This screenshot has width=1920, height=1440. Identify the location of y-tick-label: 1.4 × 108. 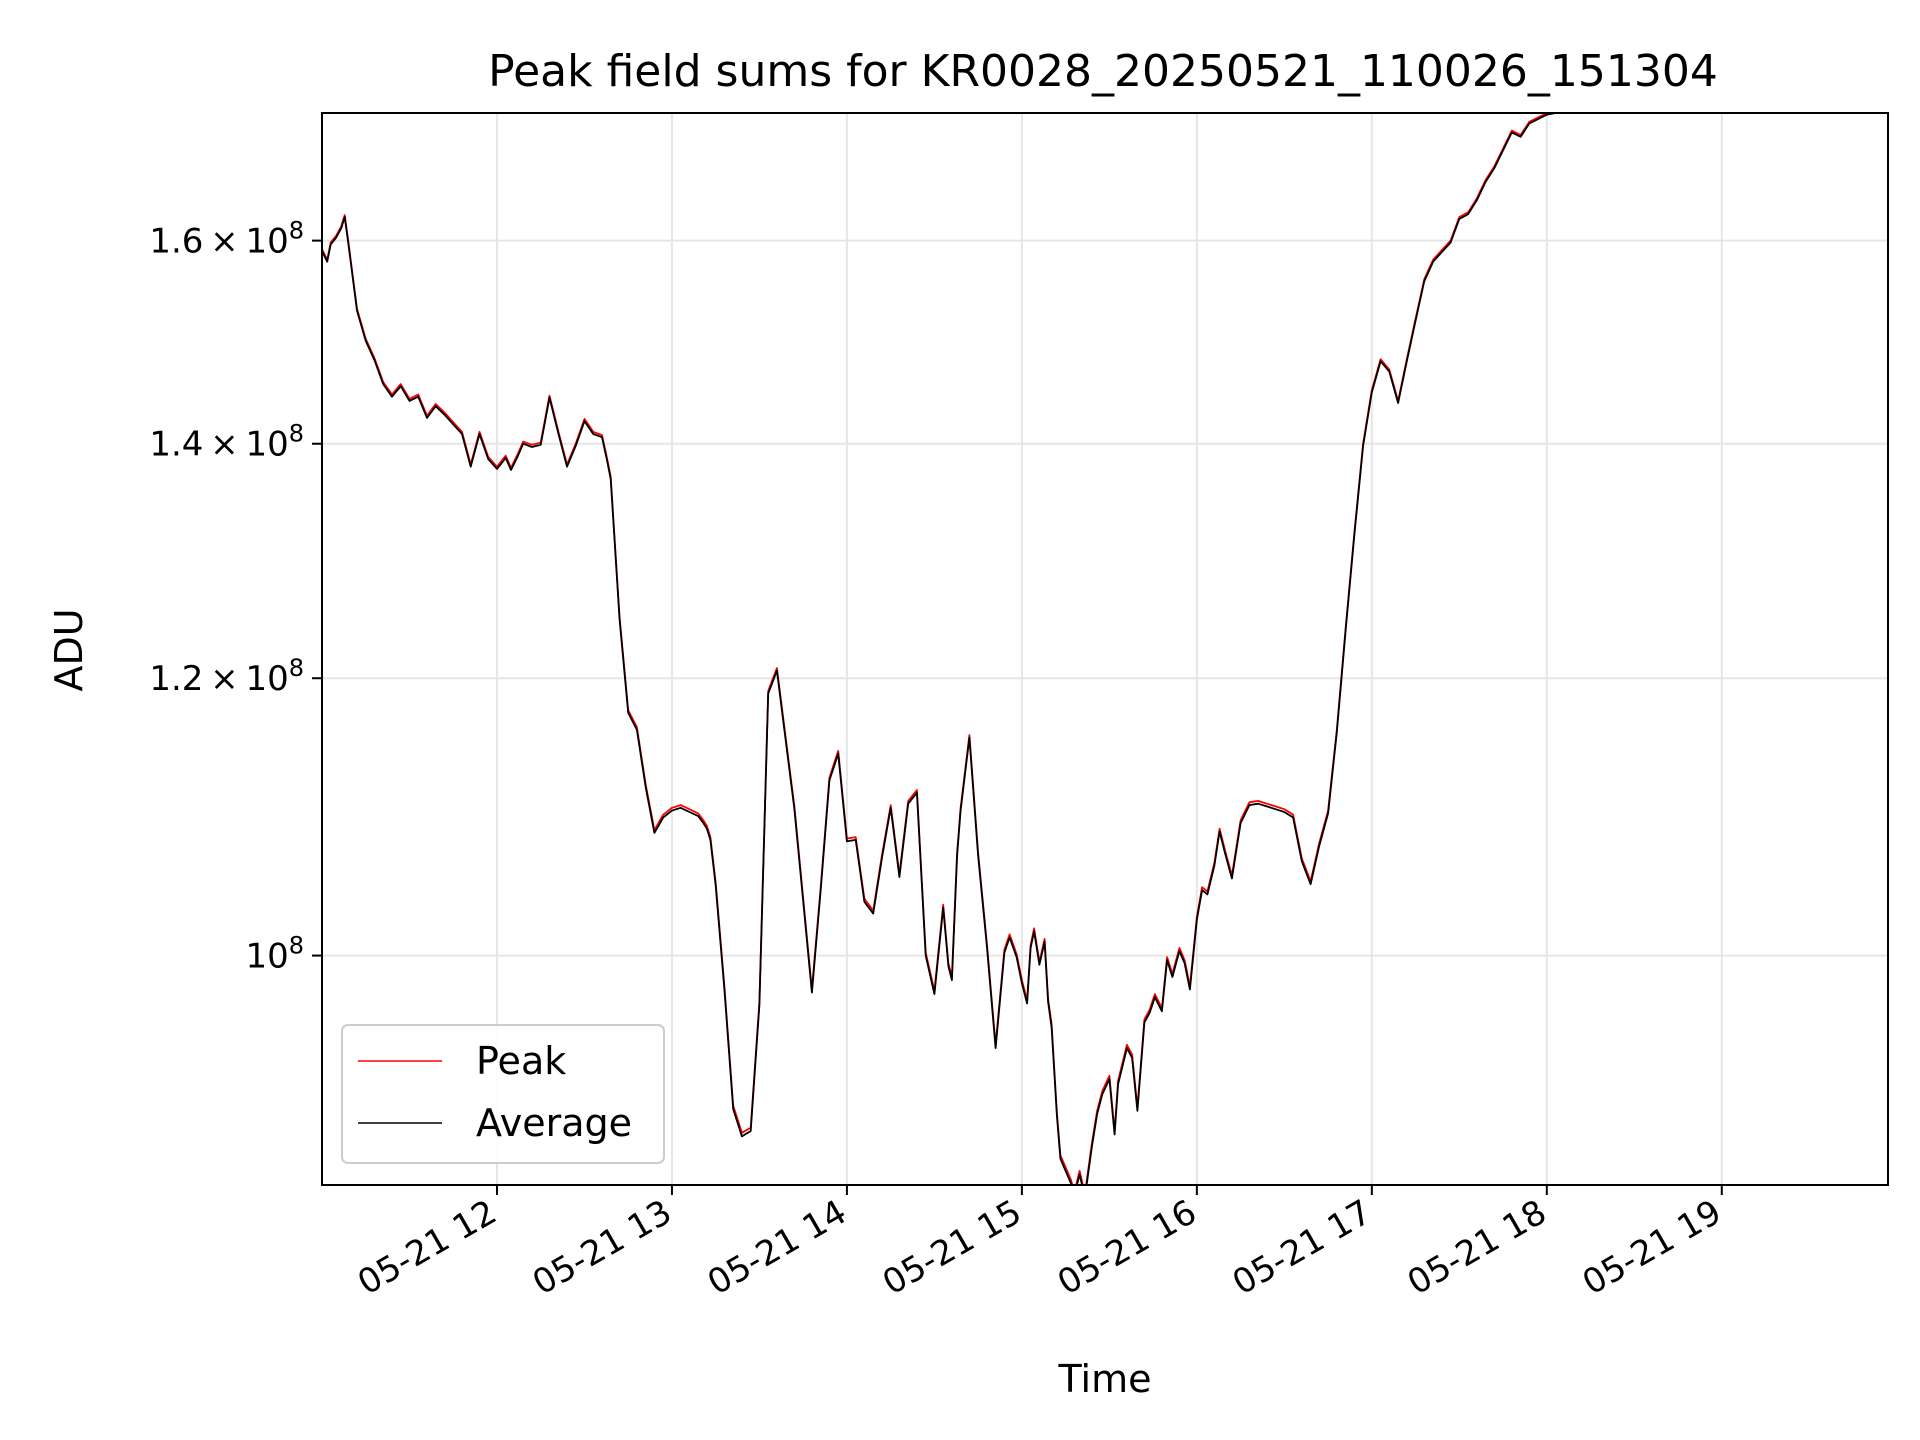
(226, 442).